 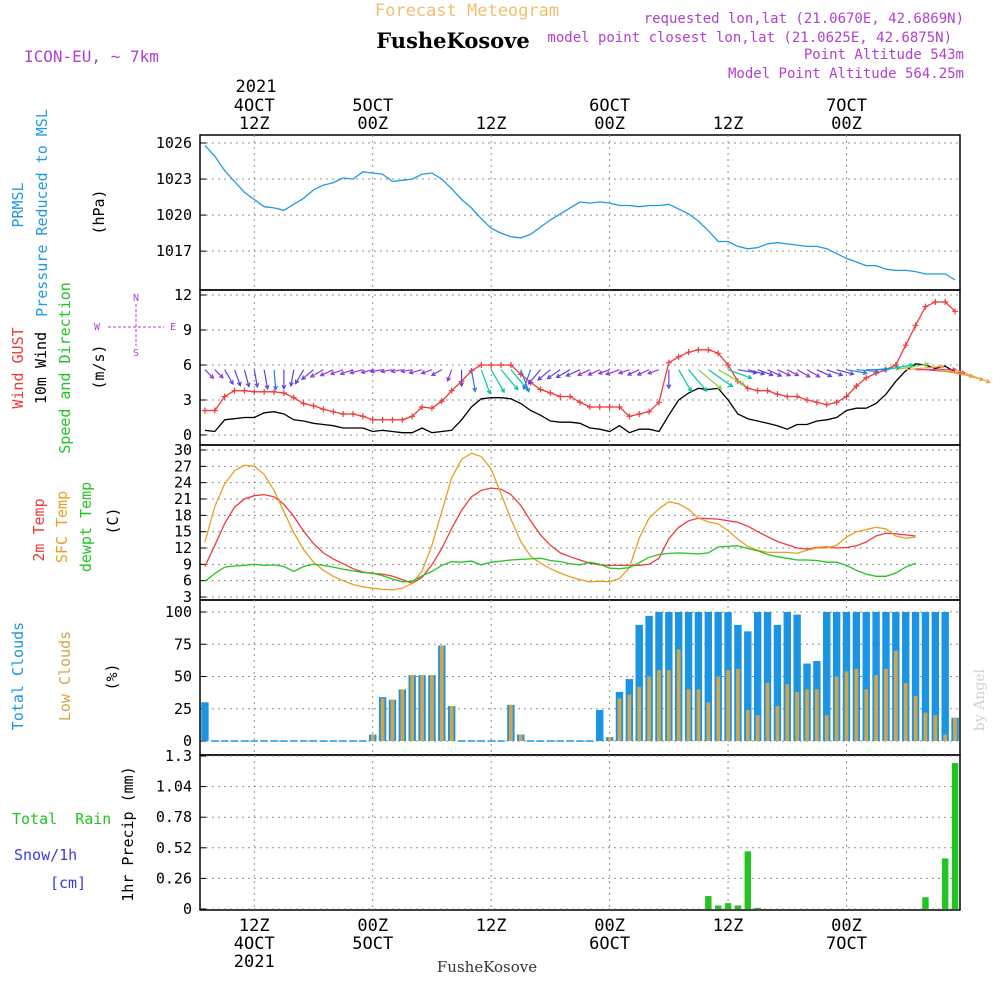 What do you see at coordinates (187, 909) in the screenshot?
I see `y-tick-label: 0` at bounding box center [187, 909].